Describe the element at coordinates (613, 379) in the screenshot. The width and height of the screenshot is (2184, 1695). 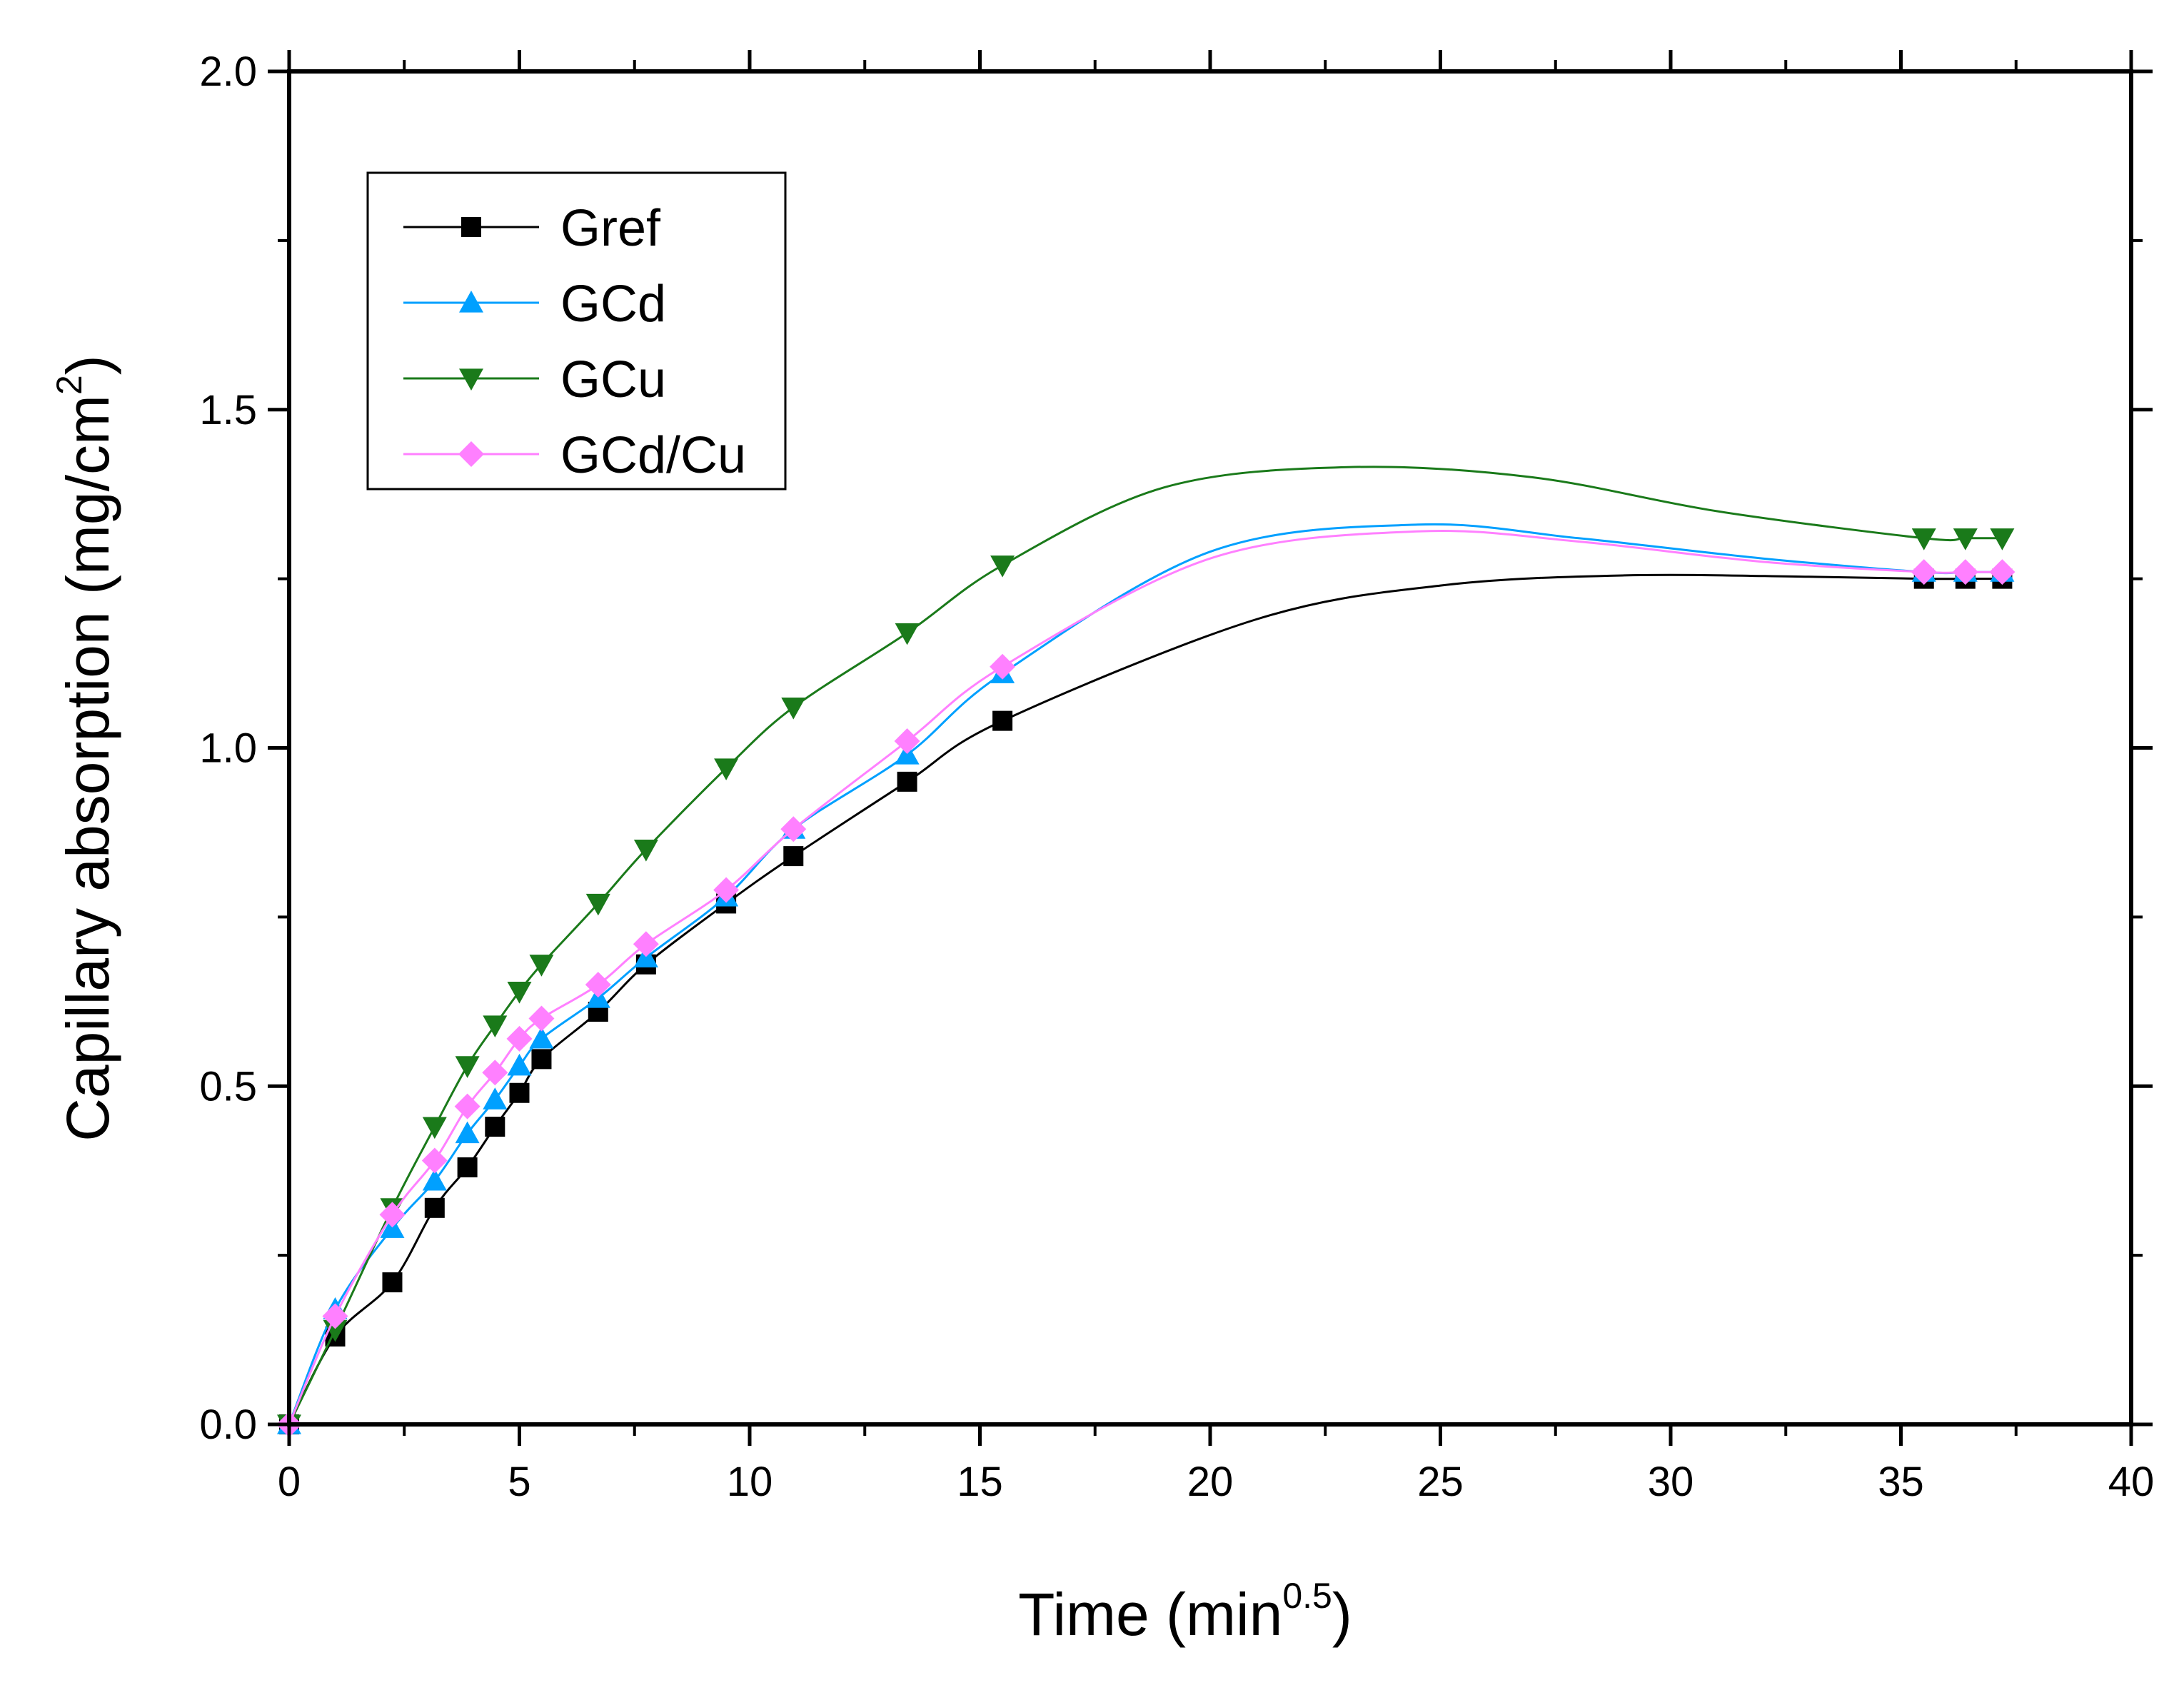
I see `legend-label-gcu: GCu` at that location.